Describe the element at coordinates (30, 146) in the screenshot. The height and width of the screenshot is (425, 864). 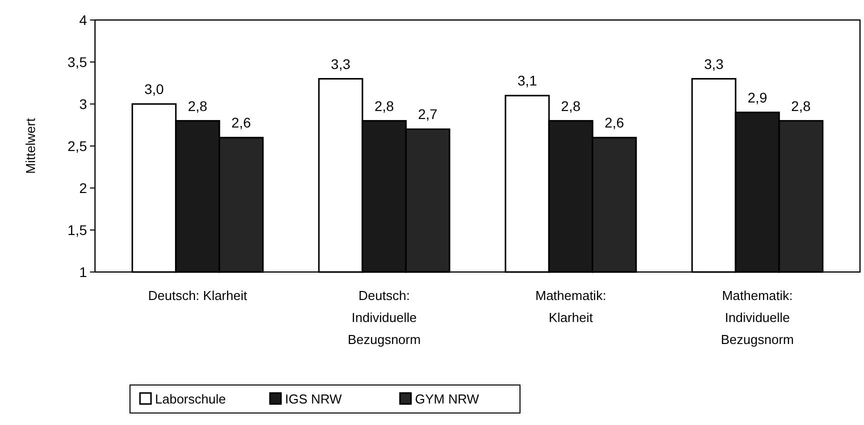
I see `y-axis-title: Mittelwert` at that location.